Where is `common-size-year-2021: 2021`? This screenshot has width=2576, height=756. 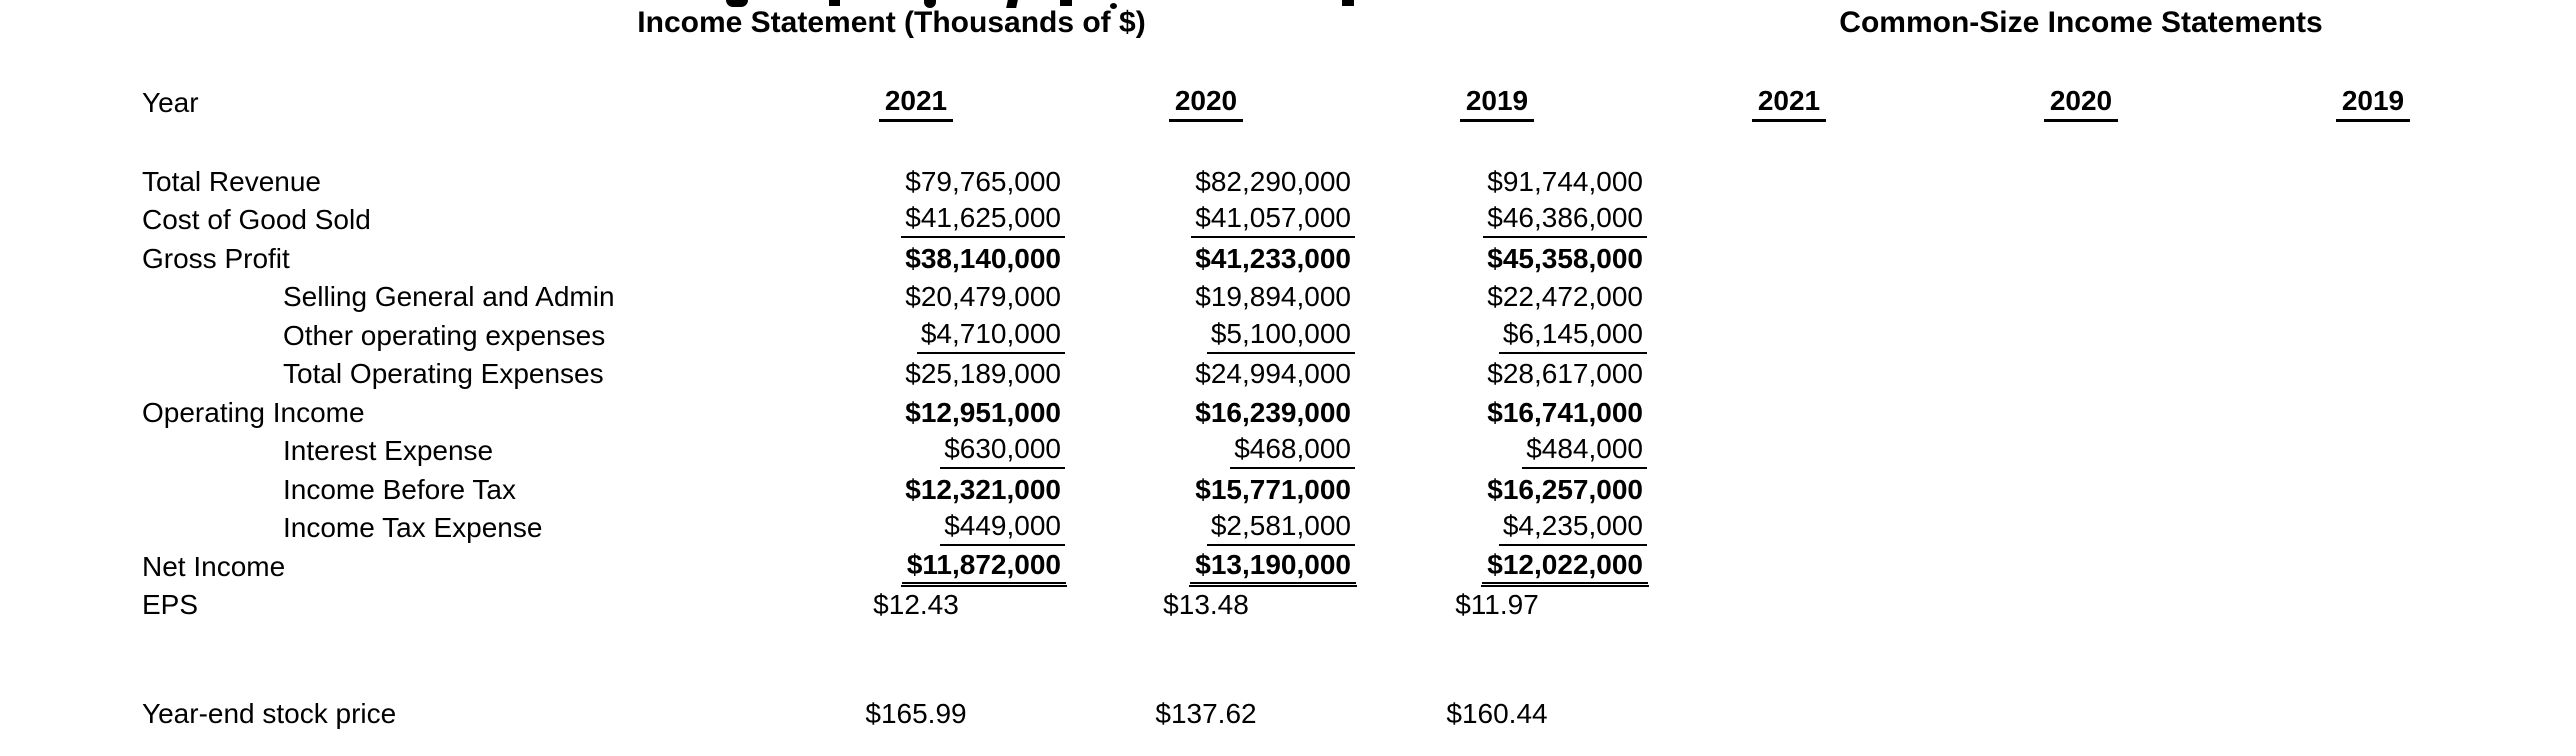
common-size-year-2021: 2021 is located at coordinates (1789, 103).